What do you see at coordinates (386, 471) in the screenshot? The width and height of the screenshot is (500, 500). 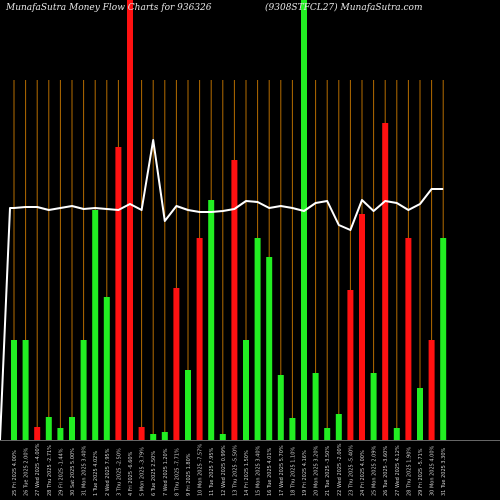 I see `x-tick-label: 26 Tue 2025 -3.60%` at bounding box center [386, 471].